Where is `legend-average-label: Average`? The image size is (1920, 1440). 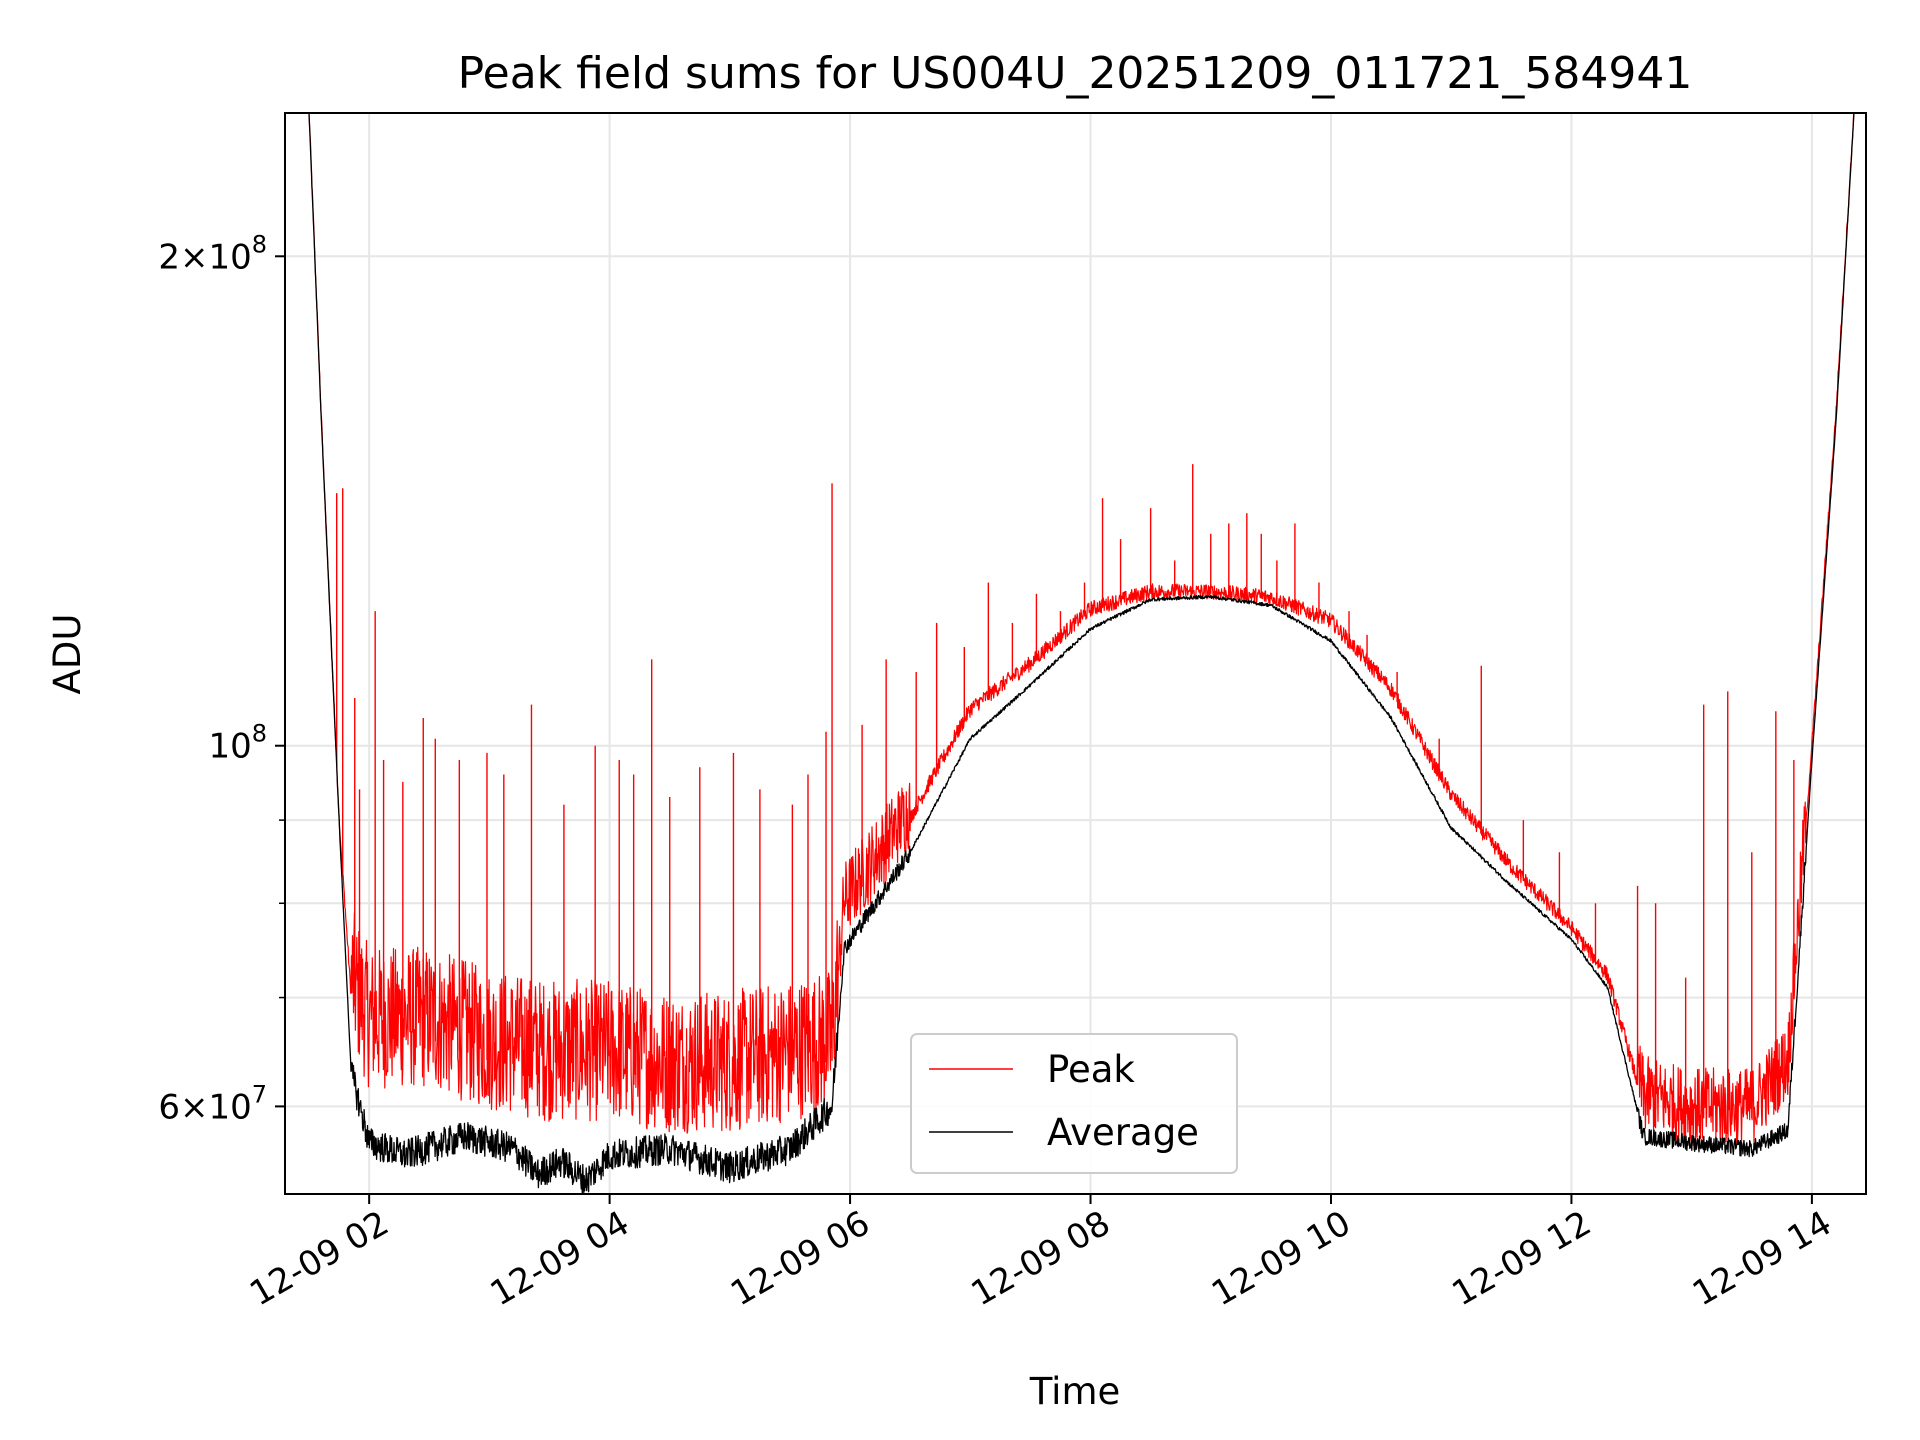 legend-average-label: Average is located at coordinates (1123, 1132).